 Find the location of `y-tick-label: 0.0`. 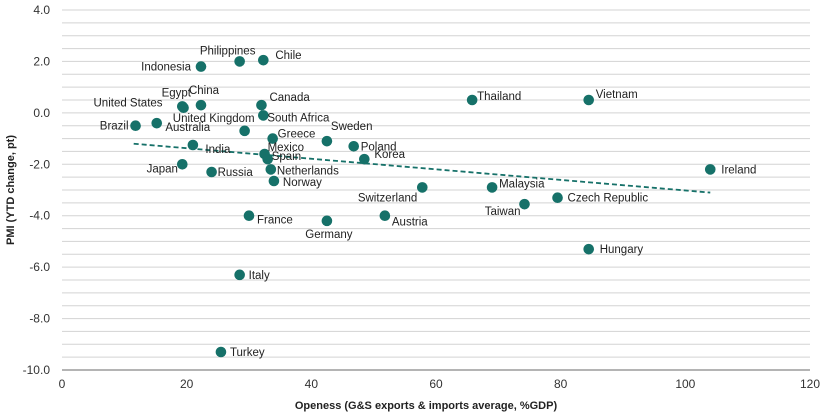

y-tick-label: 0.0 is located at coordinates (41, 113).